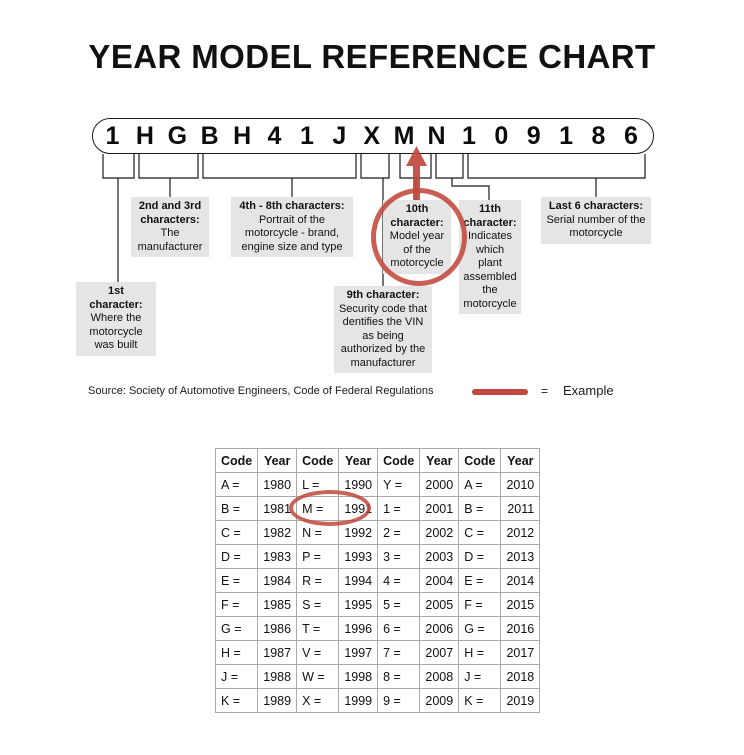  Describe the element at coordinates (170, 240) in the screenshot. I see `callout-body: The manufacturer` at that location.